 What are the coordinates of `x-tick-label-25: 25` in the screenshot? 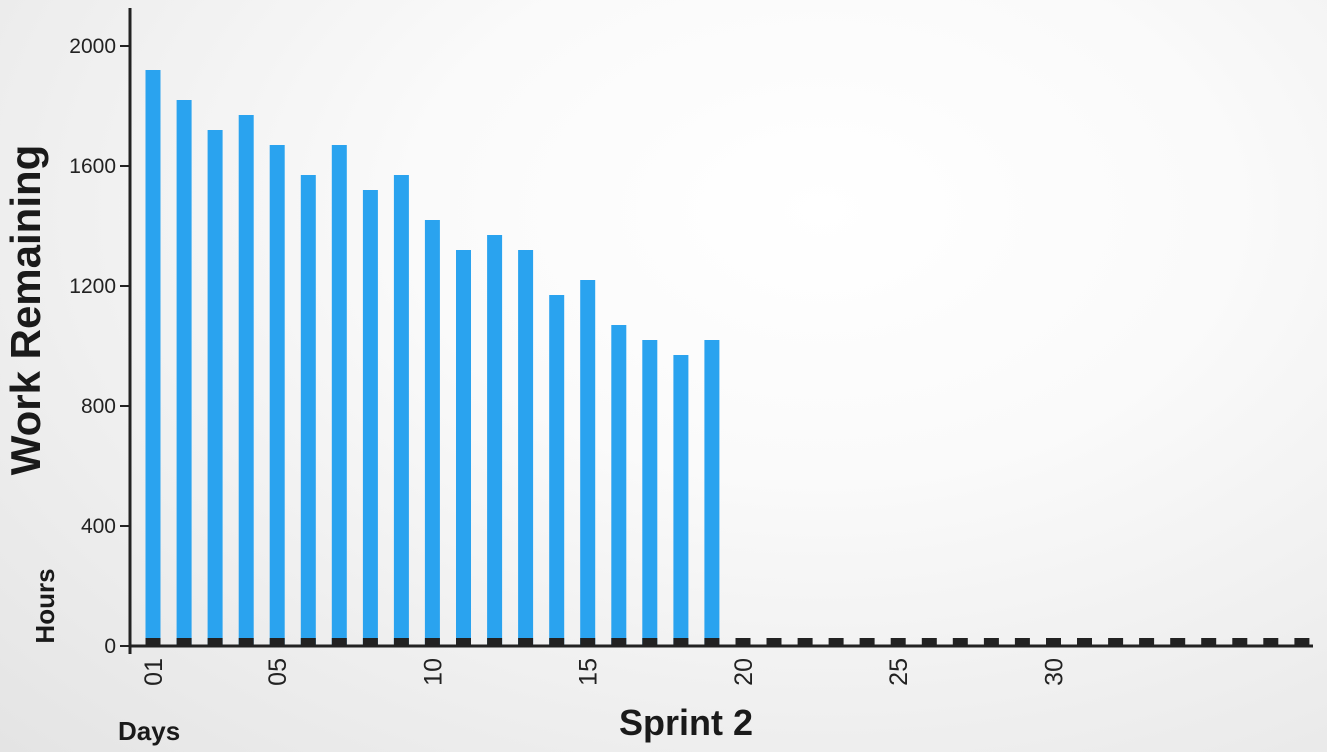 It's located at (899, 672).